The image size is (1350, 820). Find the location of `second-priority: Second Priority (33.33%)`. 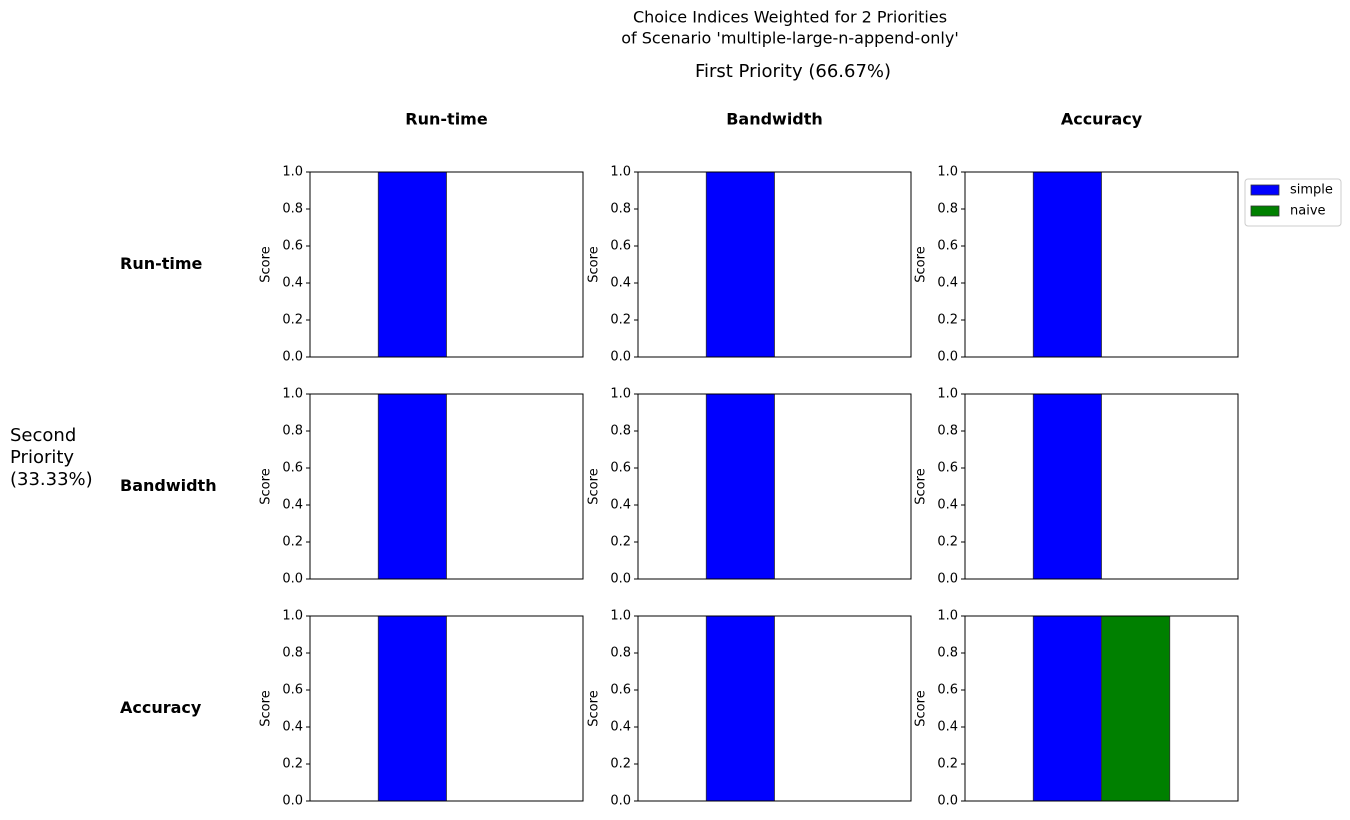

second-priority: Second Priority (33.33%) is located at coordinates (51, 457).